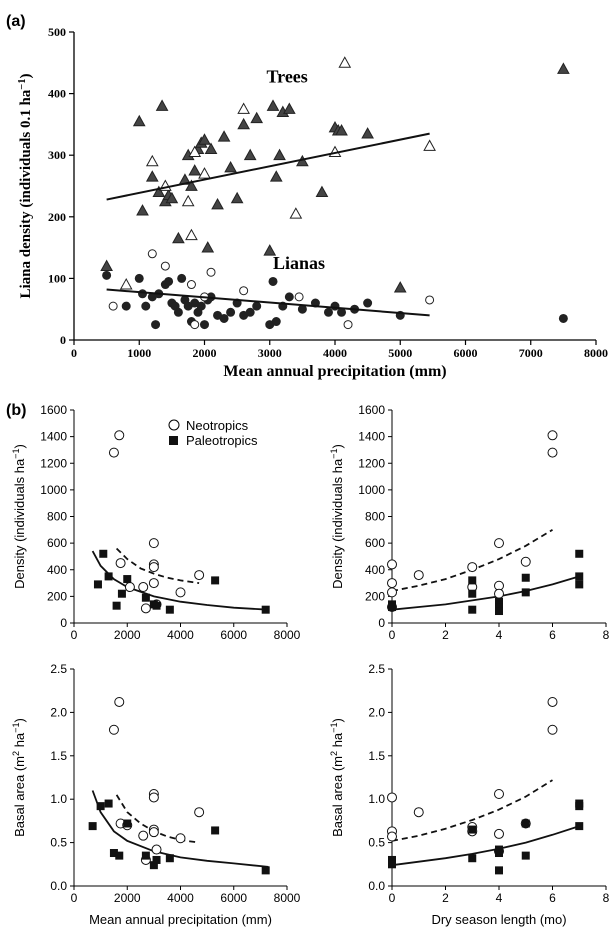 This screenshot has width=612, height=932. I want to click on x-tick-label: 7000, so click(531, 353).